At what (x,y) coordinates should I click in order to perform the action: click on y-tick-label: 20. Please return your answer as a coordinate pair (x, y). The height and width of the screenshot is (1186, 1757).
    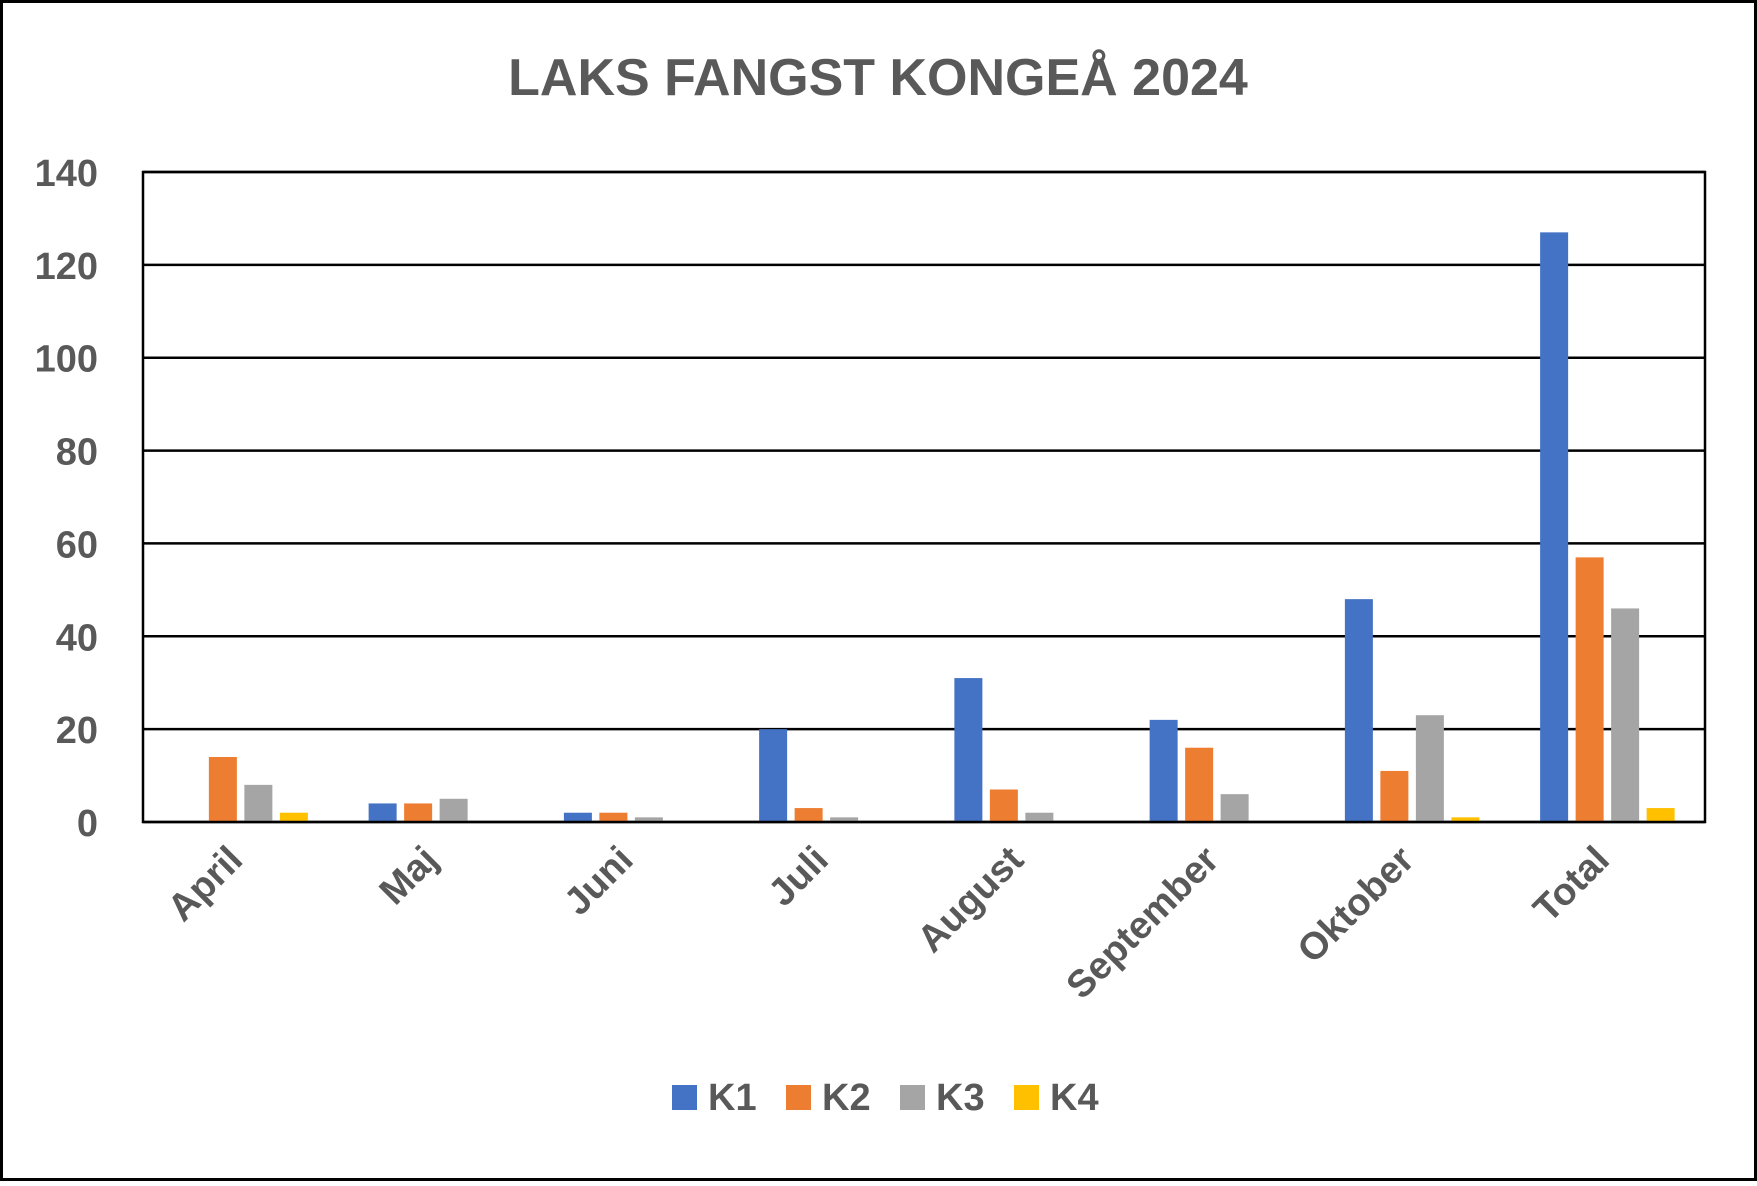
    Looking at the image, I should click on (77, 731).